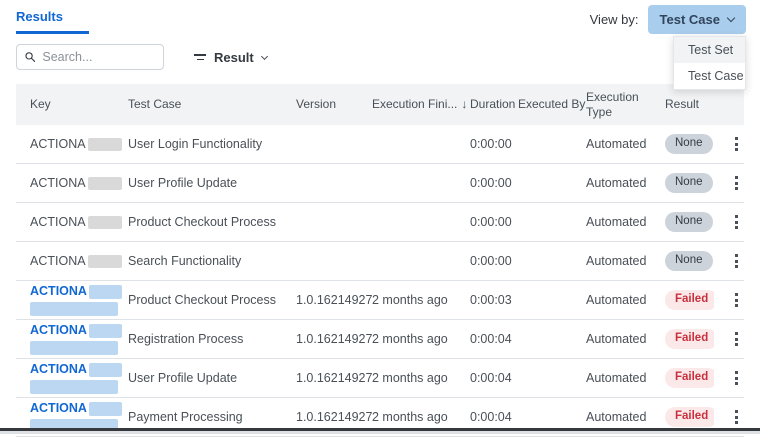 Image resolution: width=760 pixels, height=437 pixels. What do you see at coordinates (39, 16) in the screenshot?
I see `tab-results: Results` at bounding box center [39, 16].